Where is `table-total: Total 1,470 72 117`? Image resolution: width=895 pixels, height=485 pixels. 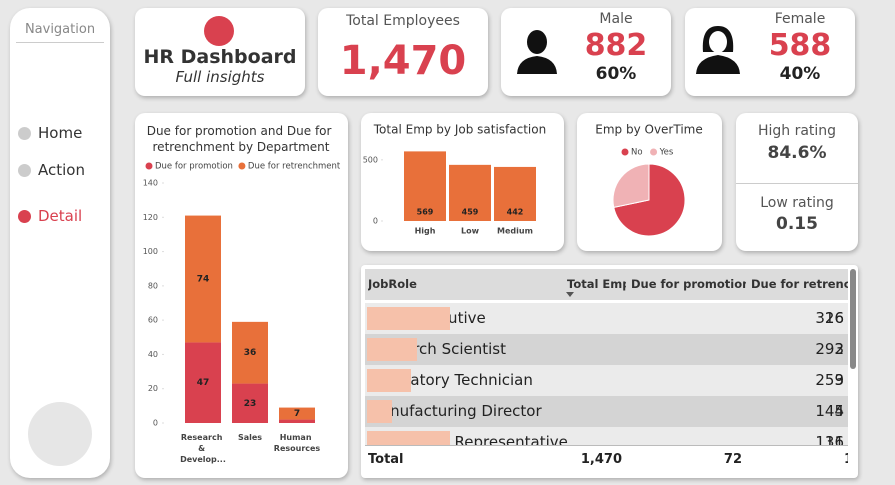
table-total: Total 1,470 72 117 is located at coordinates (606, 459).